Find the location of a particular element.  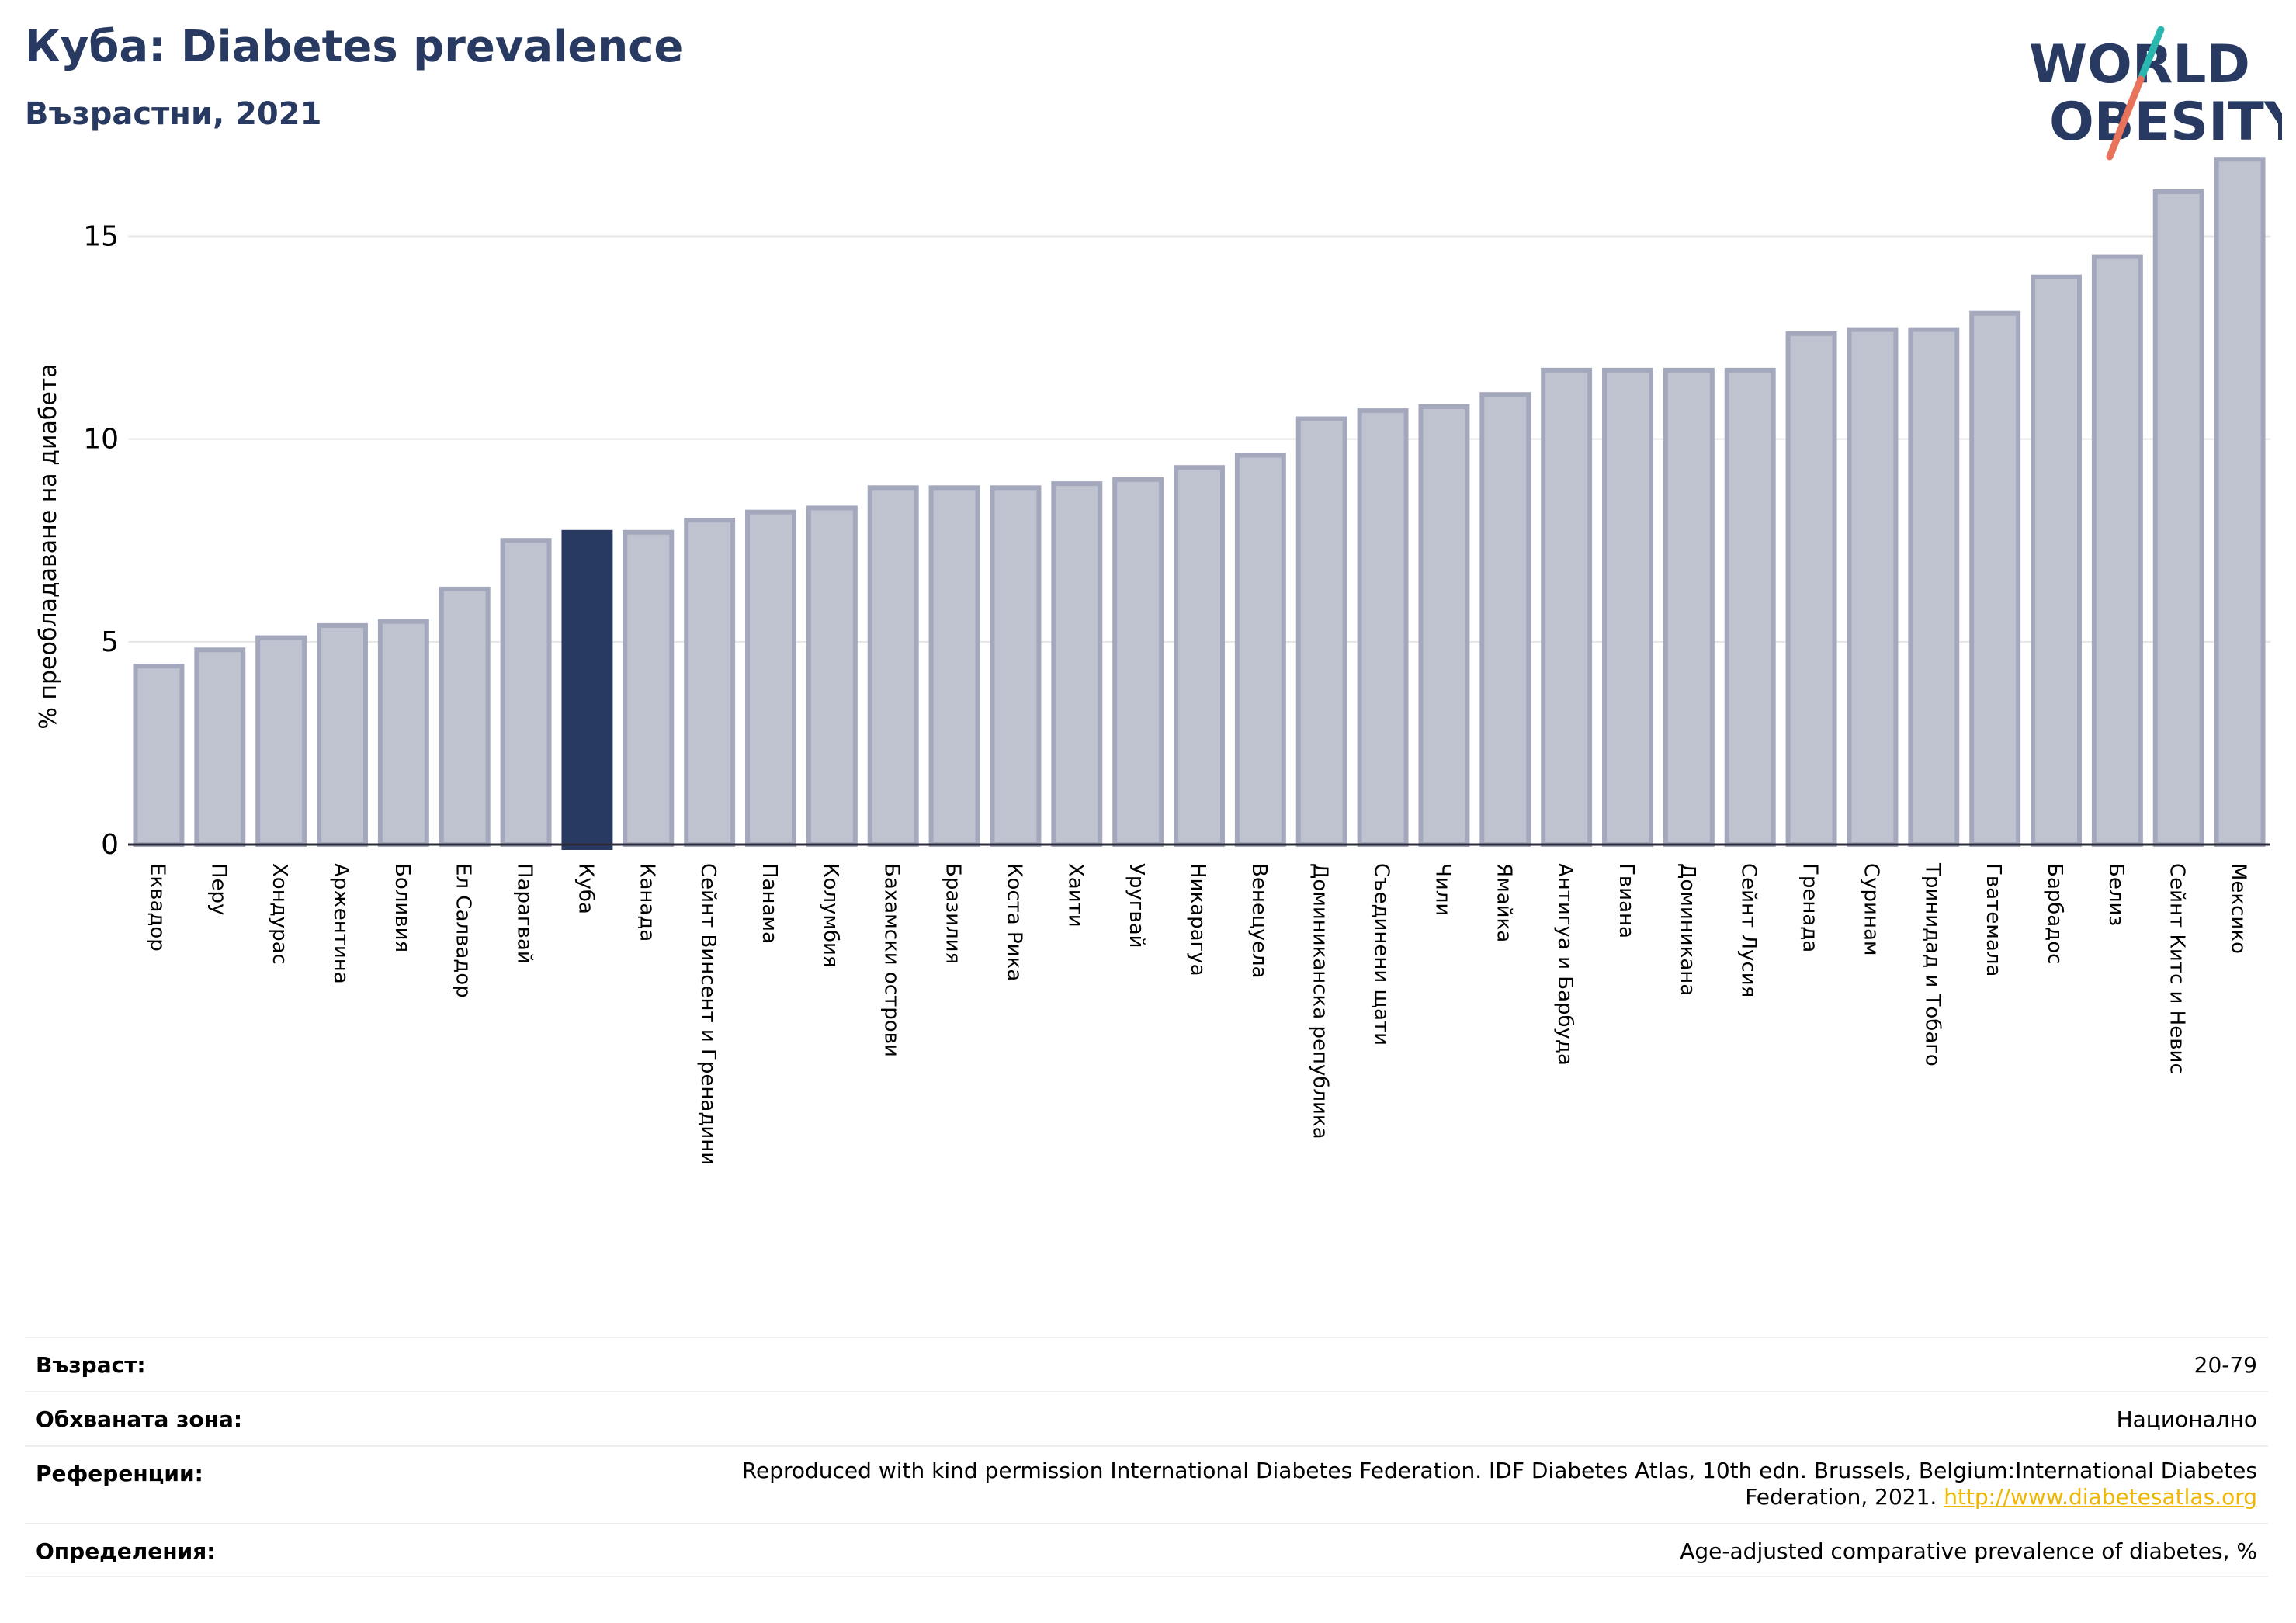

info-label: Обхваната зона: is located at coordinates (139, 1419).